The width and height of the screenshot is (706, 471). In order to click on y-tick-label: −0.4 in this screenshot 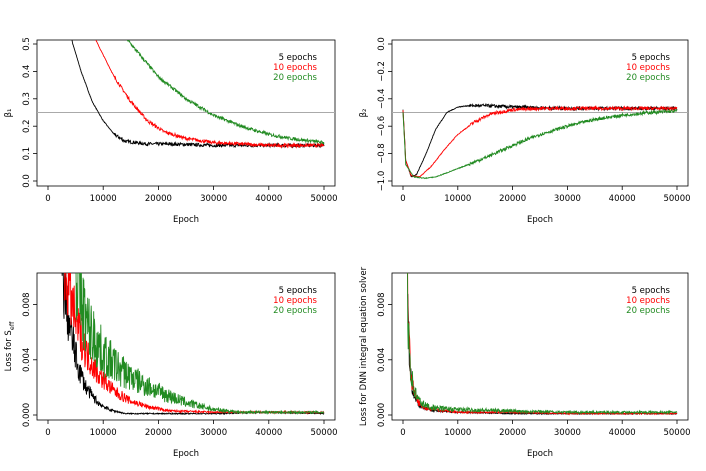, I will do `click(382, 98)`.